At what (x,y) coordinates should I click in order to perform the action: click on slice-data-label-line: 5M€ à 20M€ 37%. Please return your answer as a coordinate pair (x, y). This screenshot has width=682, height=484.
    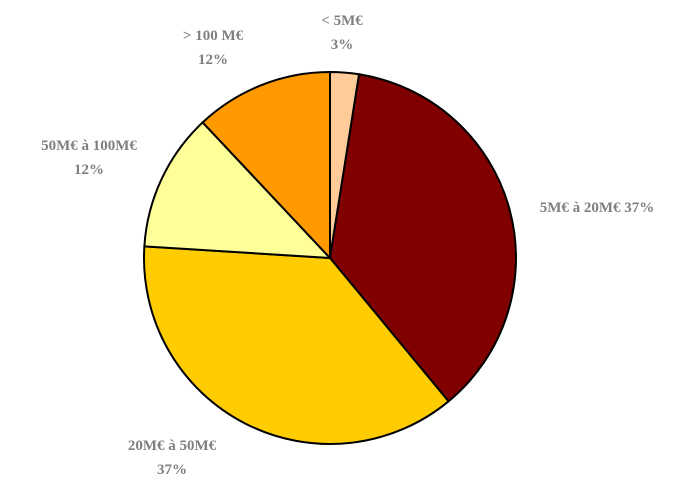
    Looking at the image, I should click on (597, 208).